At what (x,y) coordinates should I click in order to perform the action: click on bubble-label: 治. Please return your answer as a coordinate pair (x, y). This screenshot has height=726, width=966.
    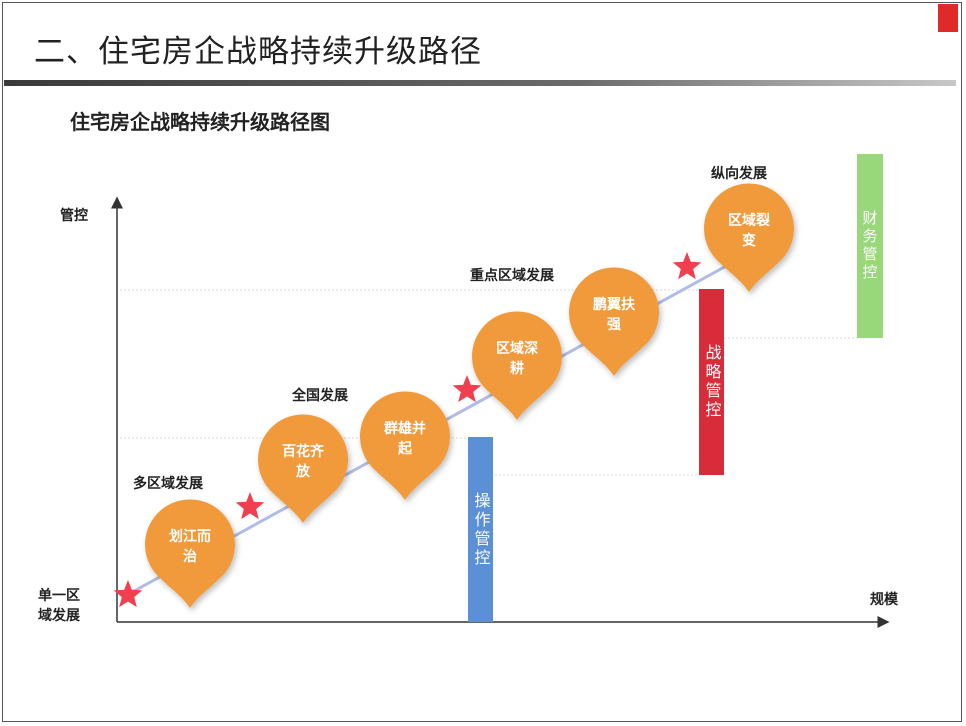
    Looking at the image, I should click on (190, 556).